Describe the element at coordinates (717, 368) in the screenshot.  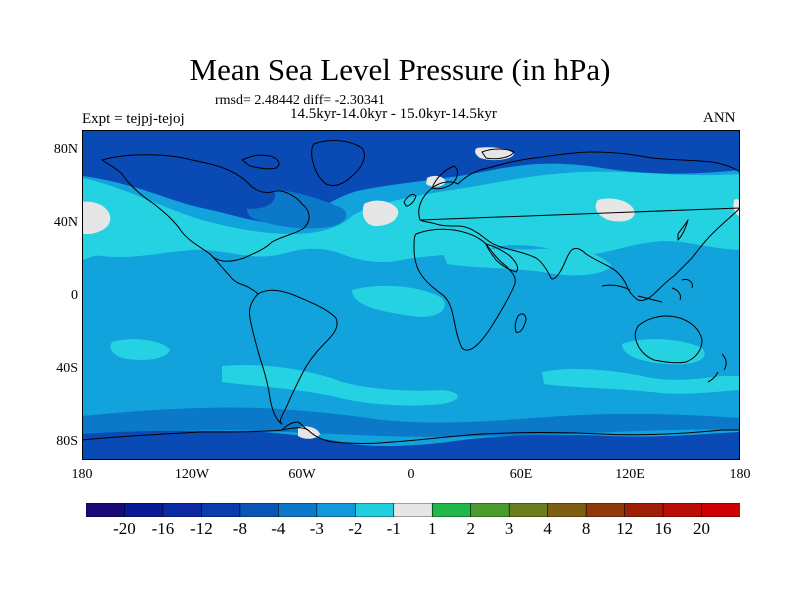
I see `coast-new-zealand` at that location.